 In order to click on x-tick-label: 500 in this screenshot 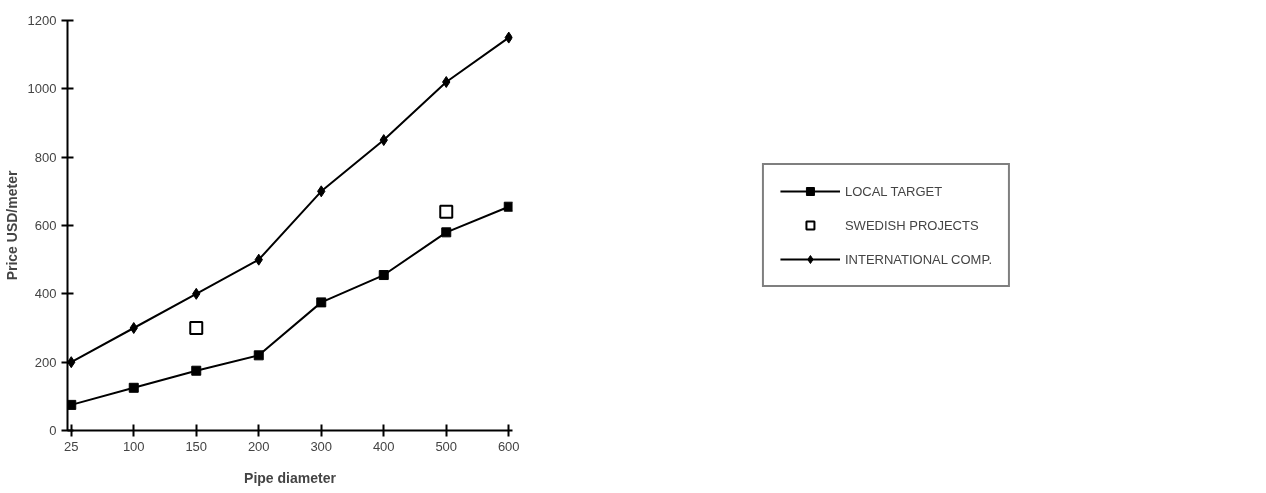, I will do `click(446, 446)`.